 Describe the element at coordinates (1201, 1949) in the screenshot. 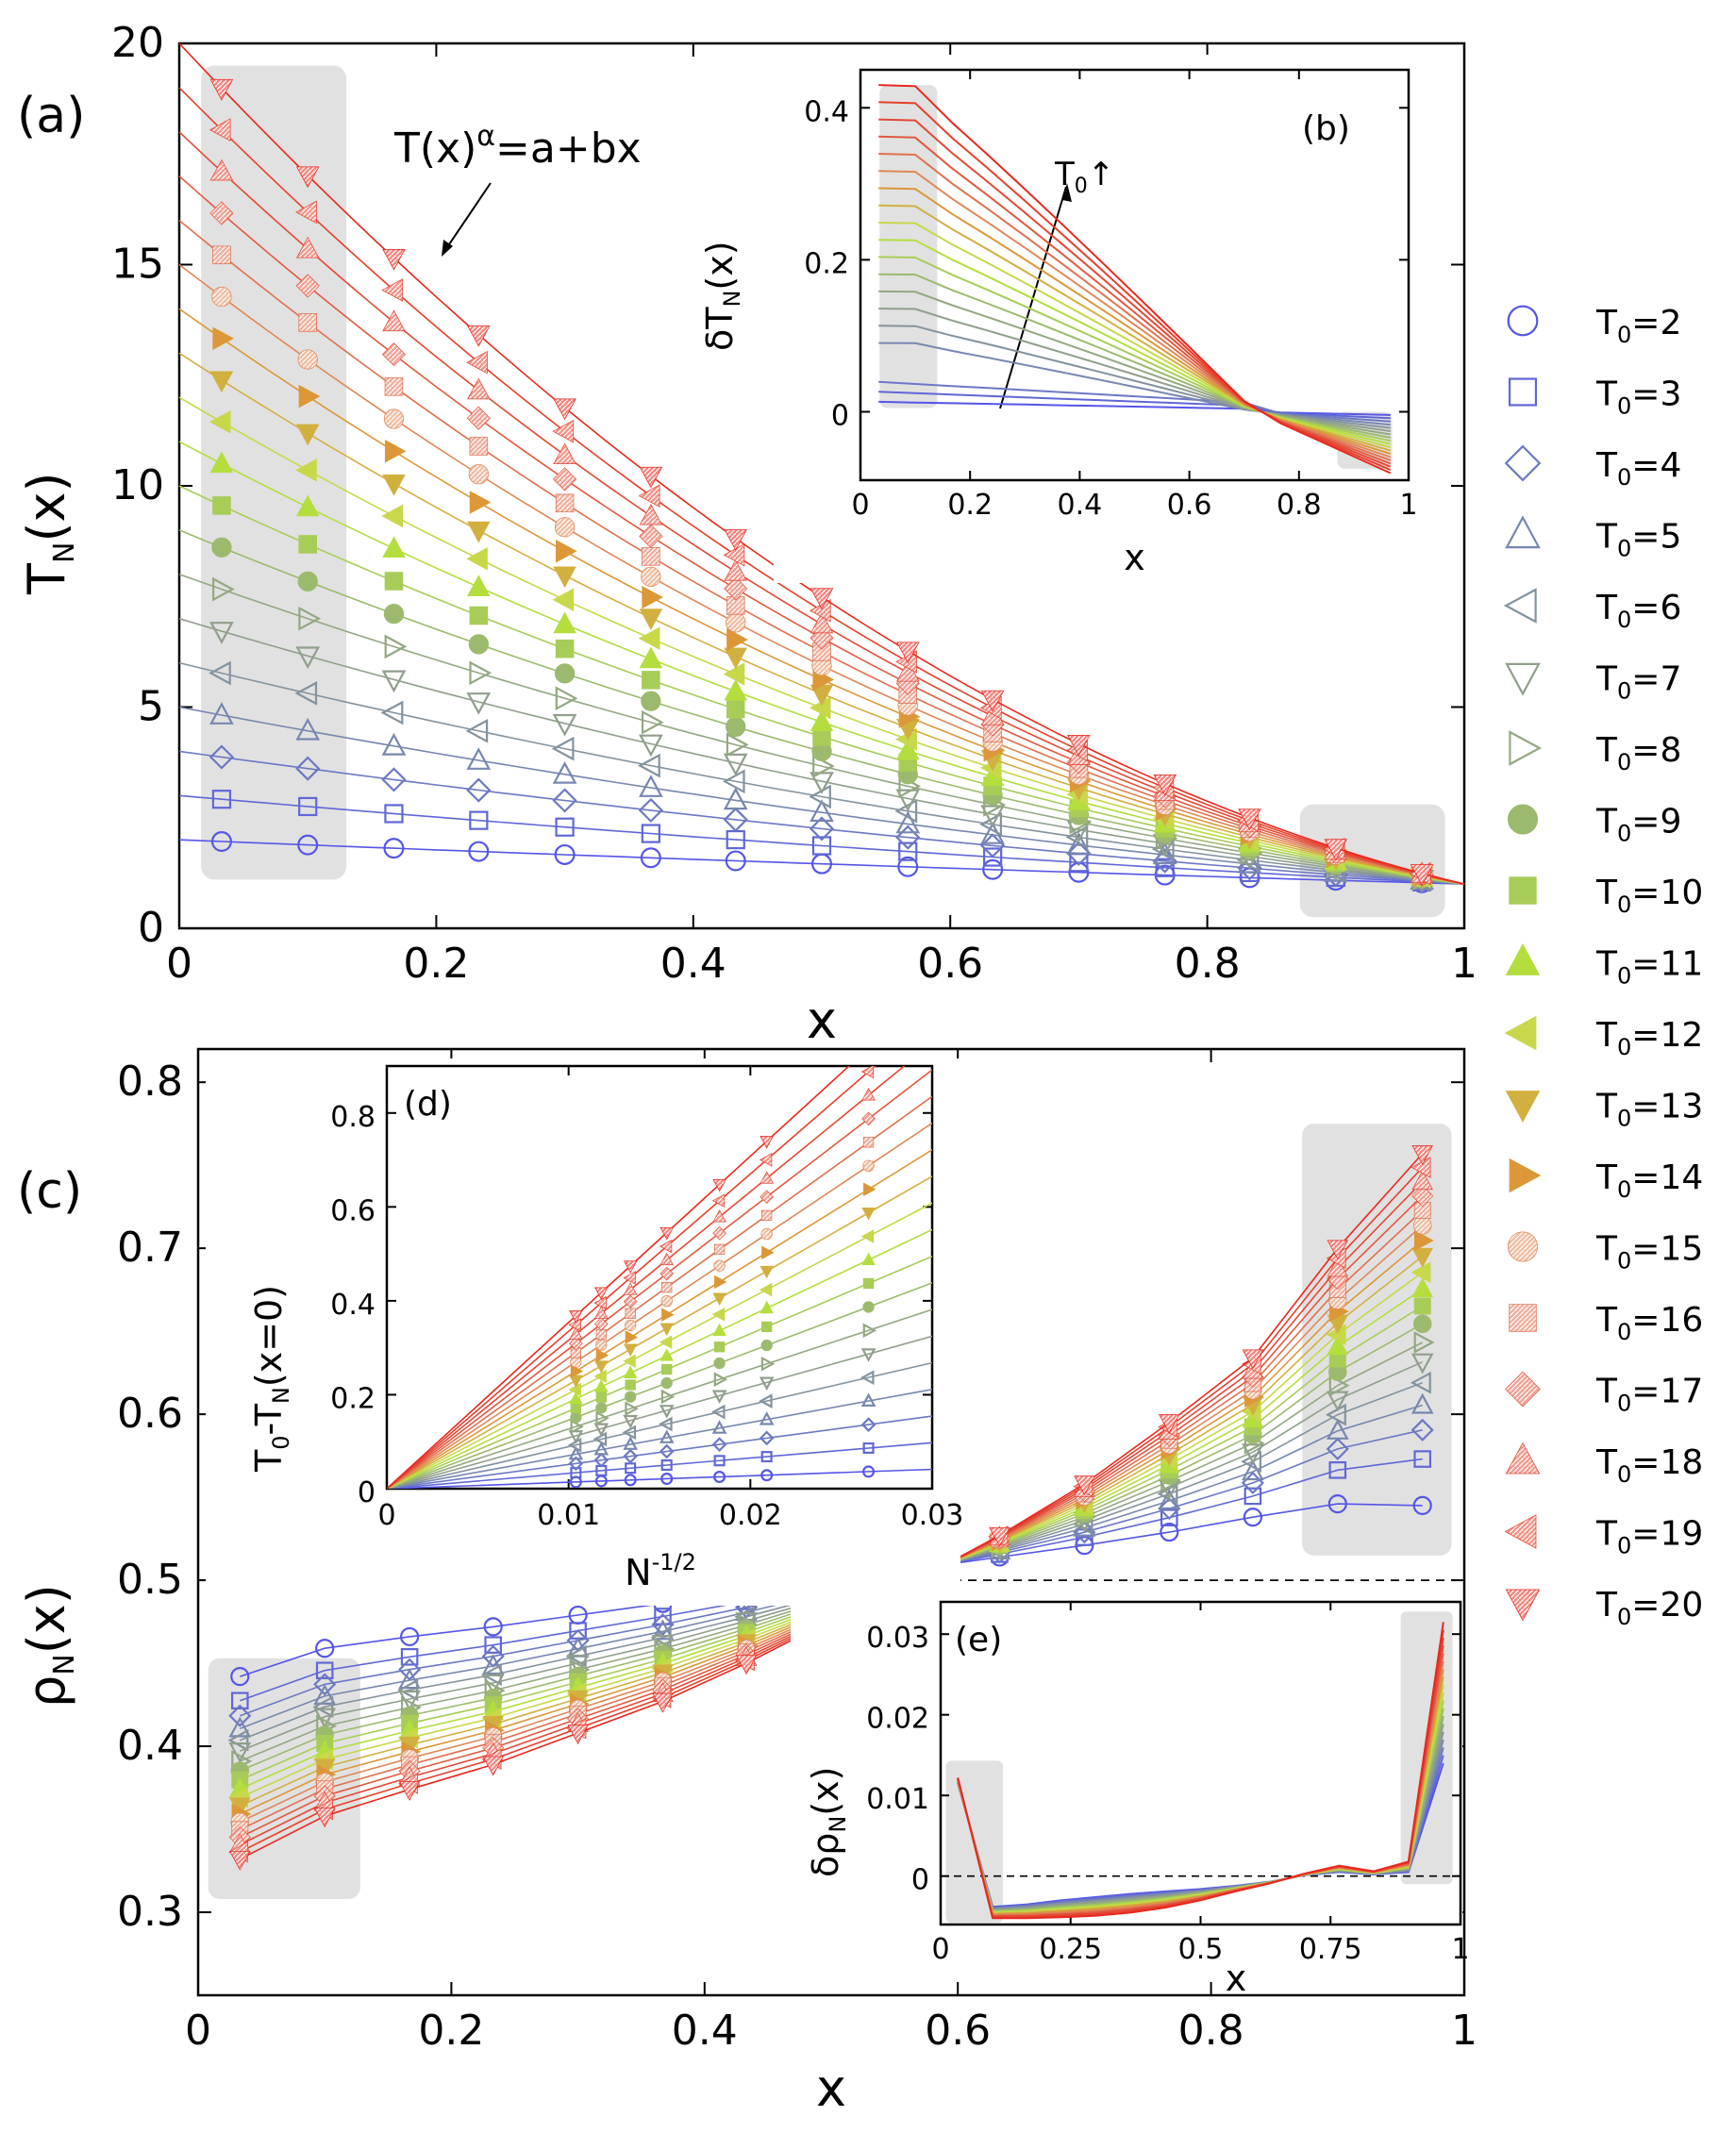

I see `e-xtick-label: 0.5` at that location.